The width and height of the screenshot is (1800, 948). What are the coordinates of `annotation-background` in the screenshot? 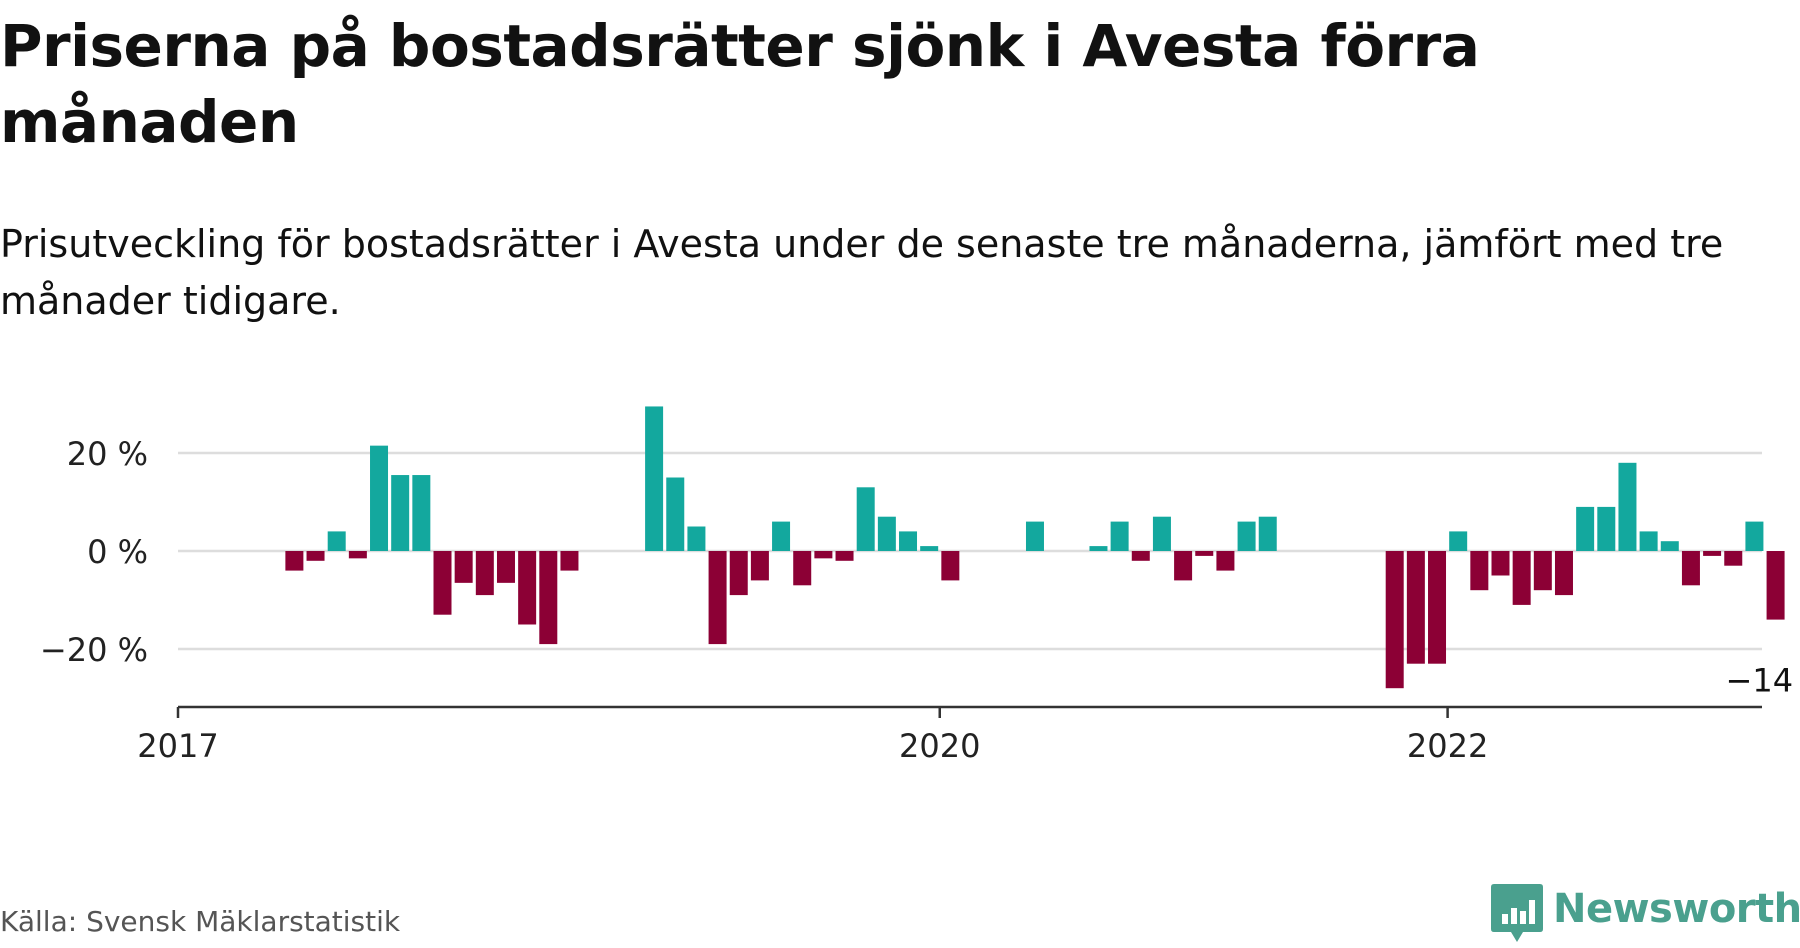 It's located at (1760, 680).